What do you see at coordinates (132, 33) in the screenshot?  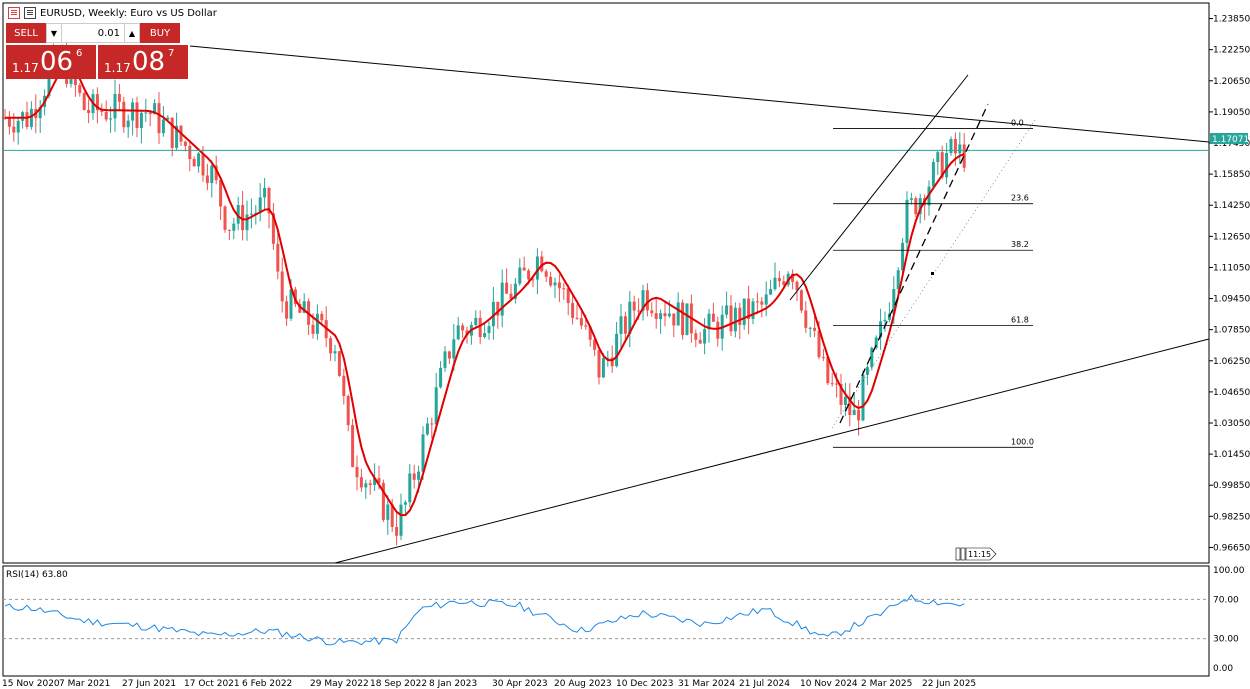 I see `lot-increase-icon: ▲` at bounding box center [132, 33].